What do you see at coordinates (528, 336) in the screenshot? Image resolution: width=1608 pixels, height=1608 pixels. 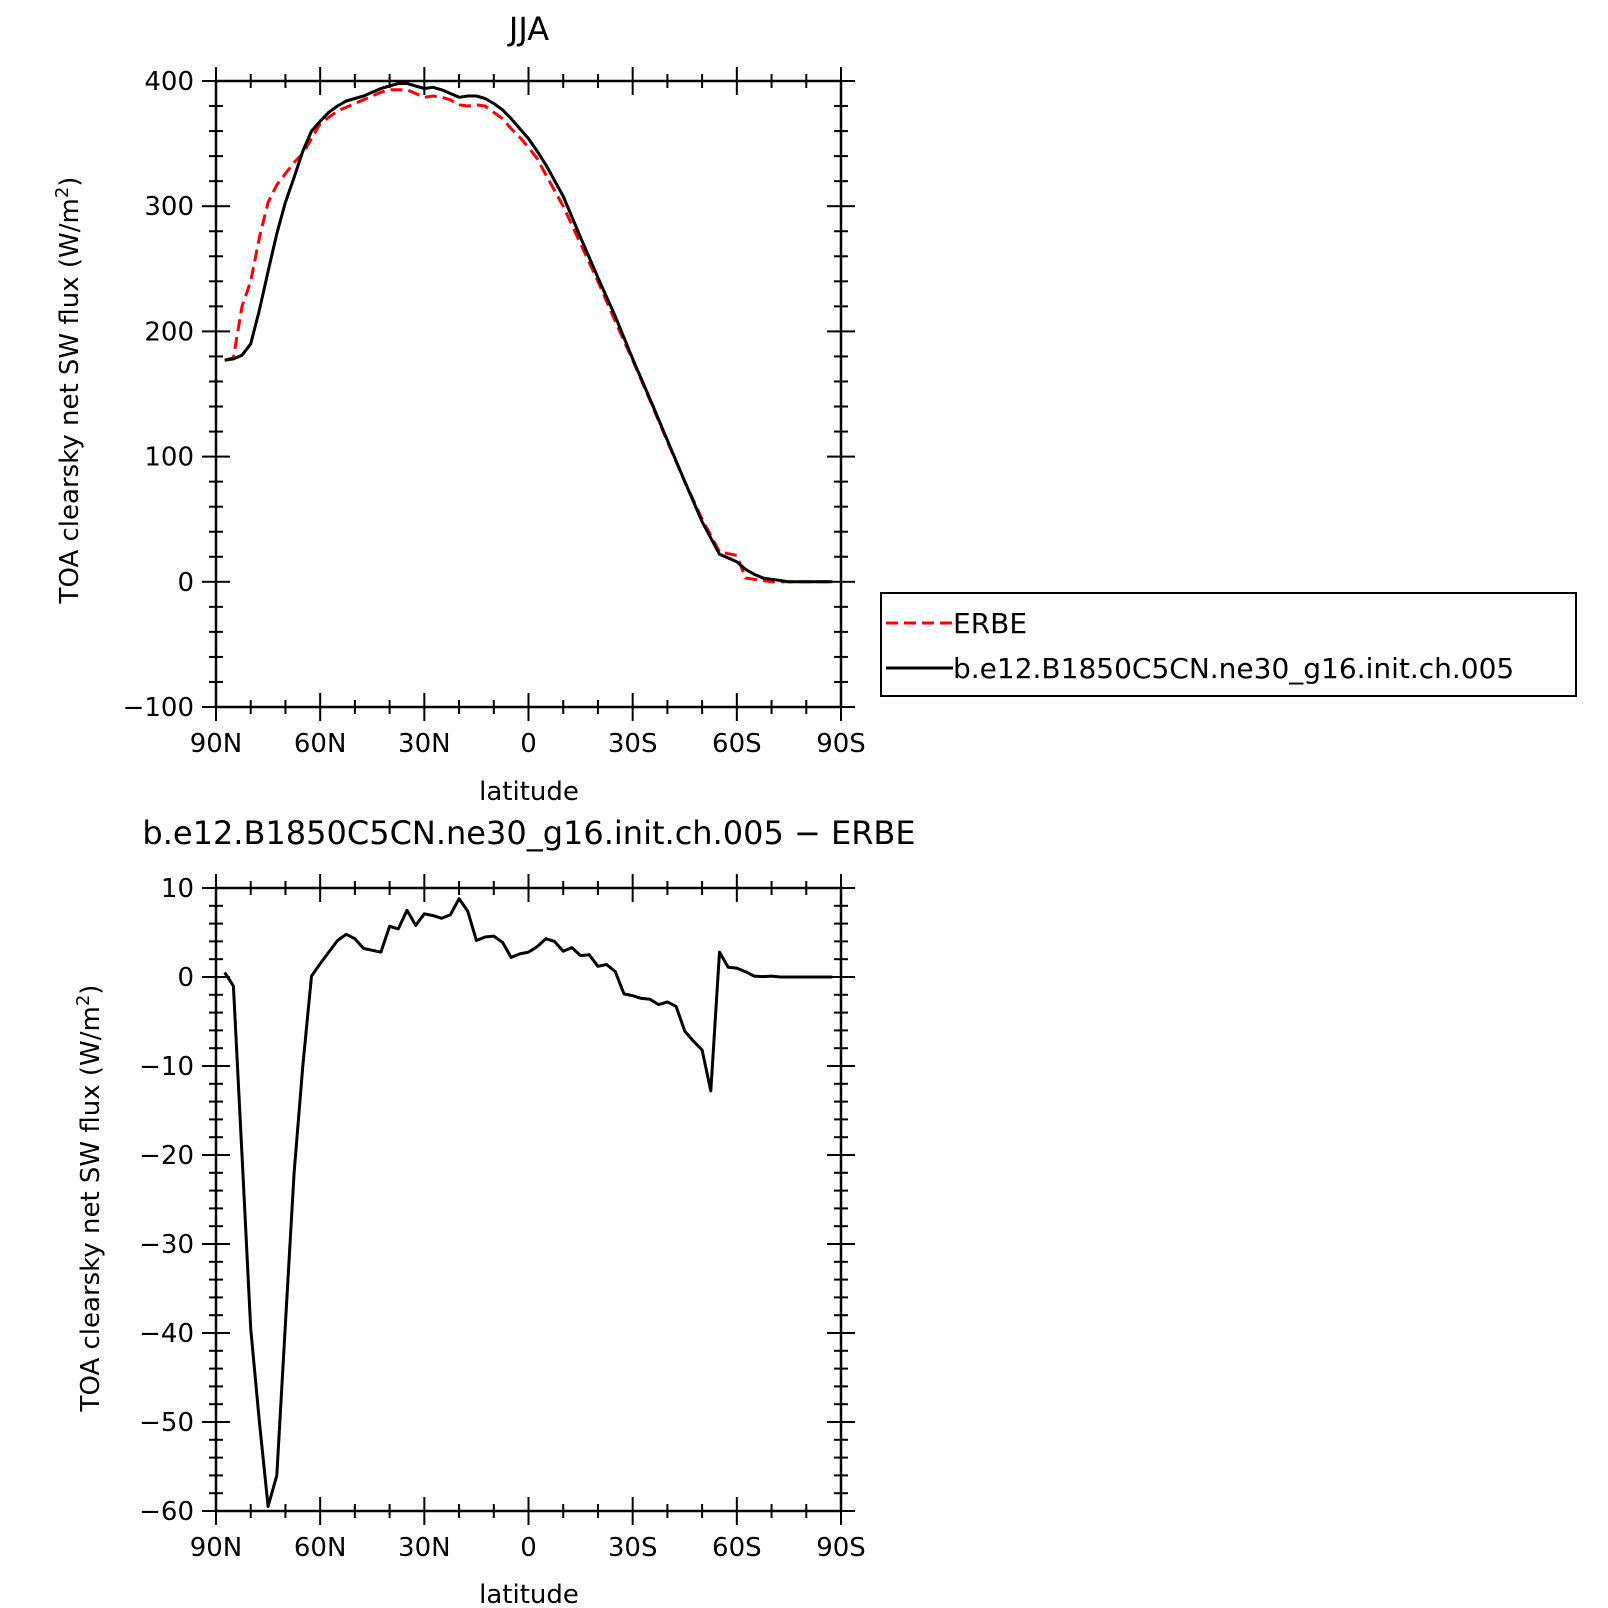 I see `series-line-erbe` at bounding box center [528, 336].